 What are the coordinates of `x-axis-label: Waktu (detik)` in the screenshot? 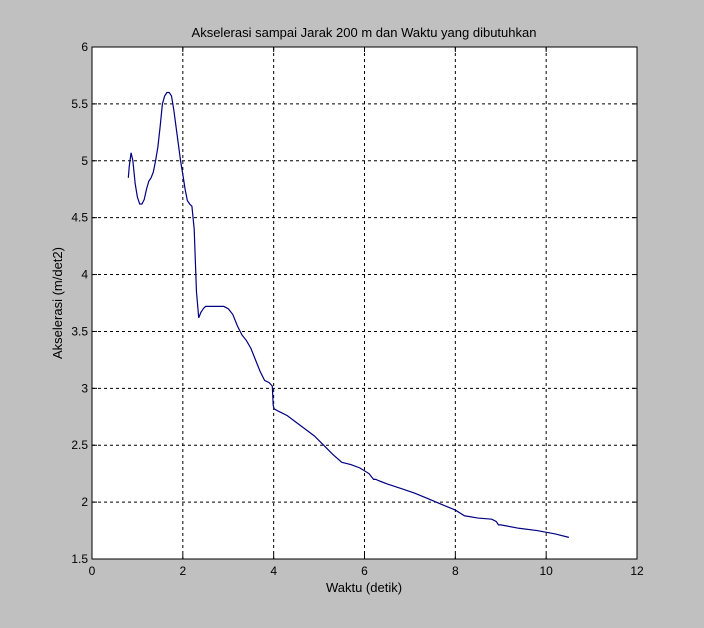 It's located at (364, 587).